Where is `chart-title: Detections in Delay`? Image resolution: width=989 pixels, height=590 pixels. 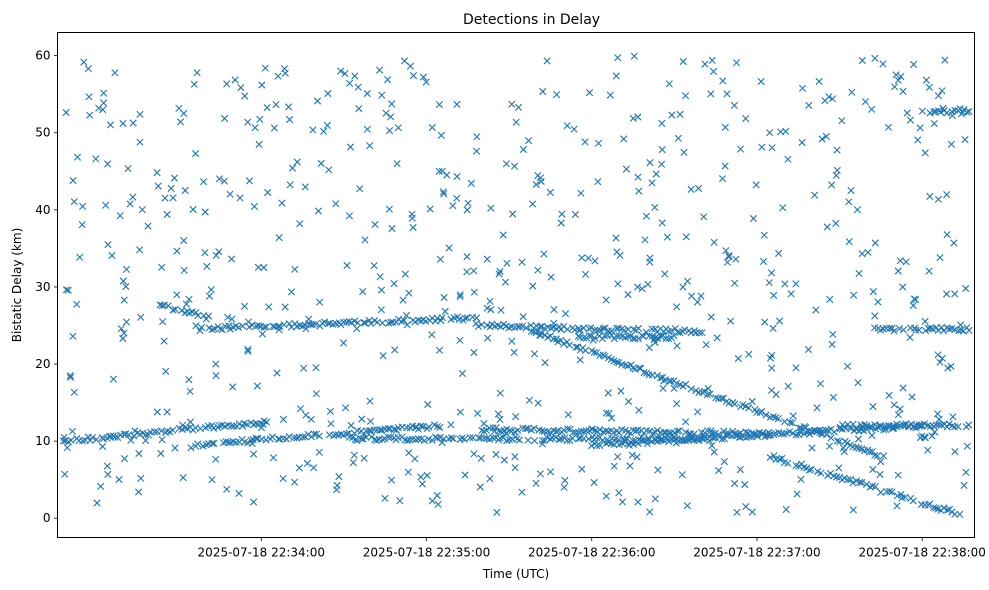
chart-title: Detections in Delay is located at coordinates (531, 20).